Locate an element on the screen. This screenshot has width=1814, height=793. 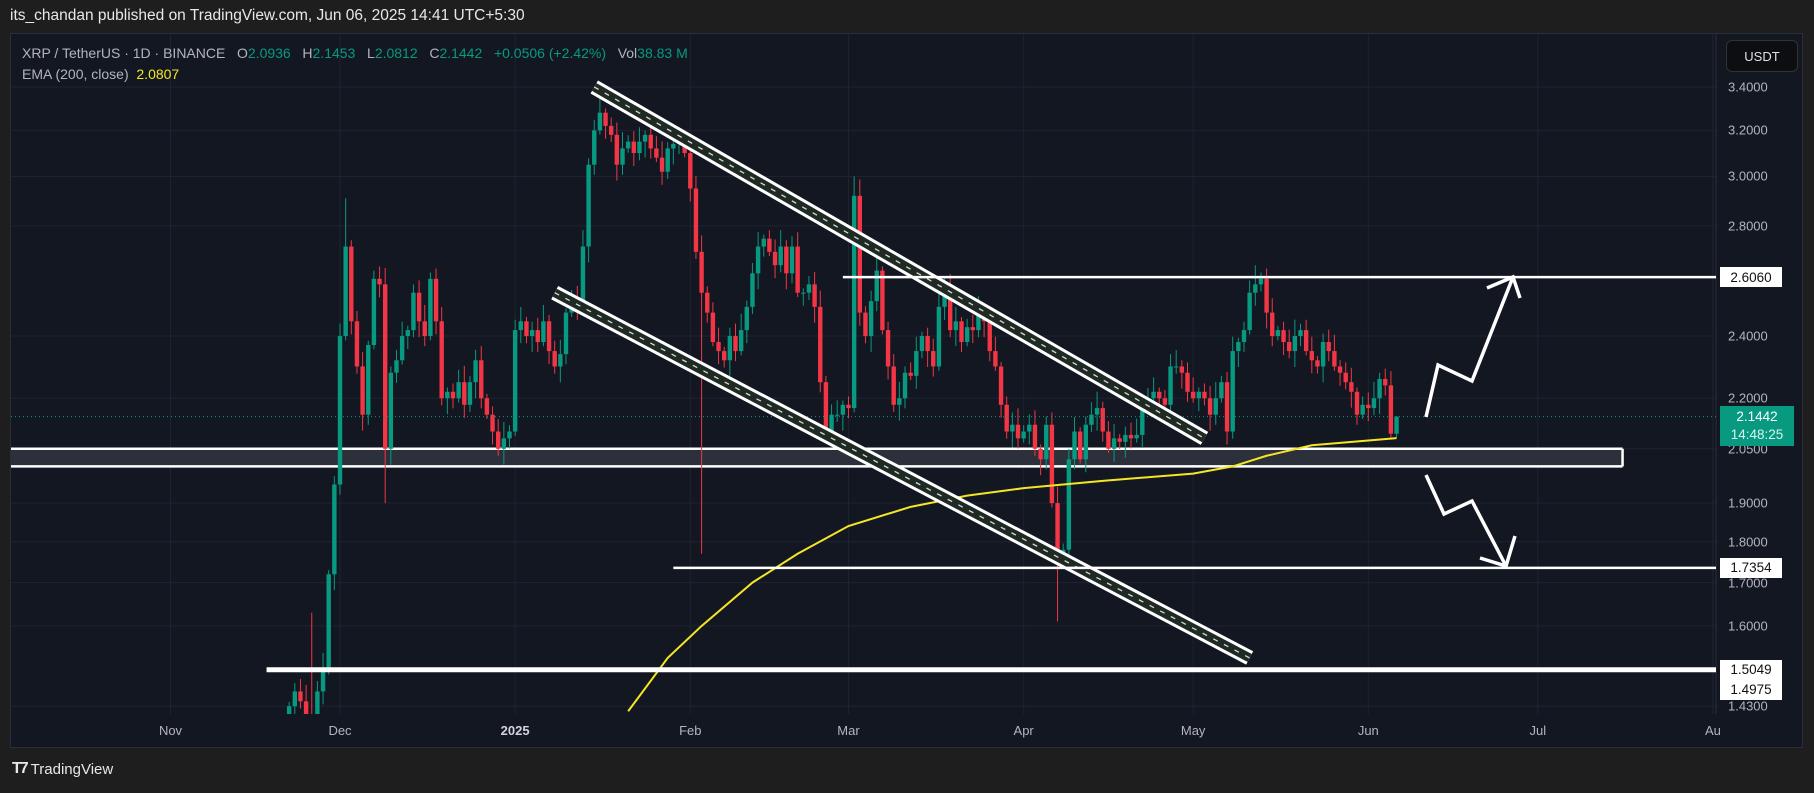
price-tick: 1.7000 is located at coordinates (1748, 583).